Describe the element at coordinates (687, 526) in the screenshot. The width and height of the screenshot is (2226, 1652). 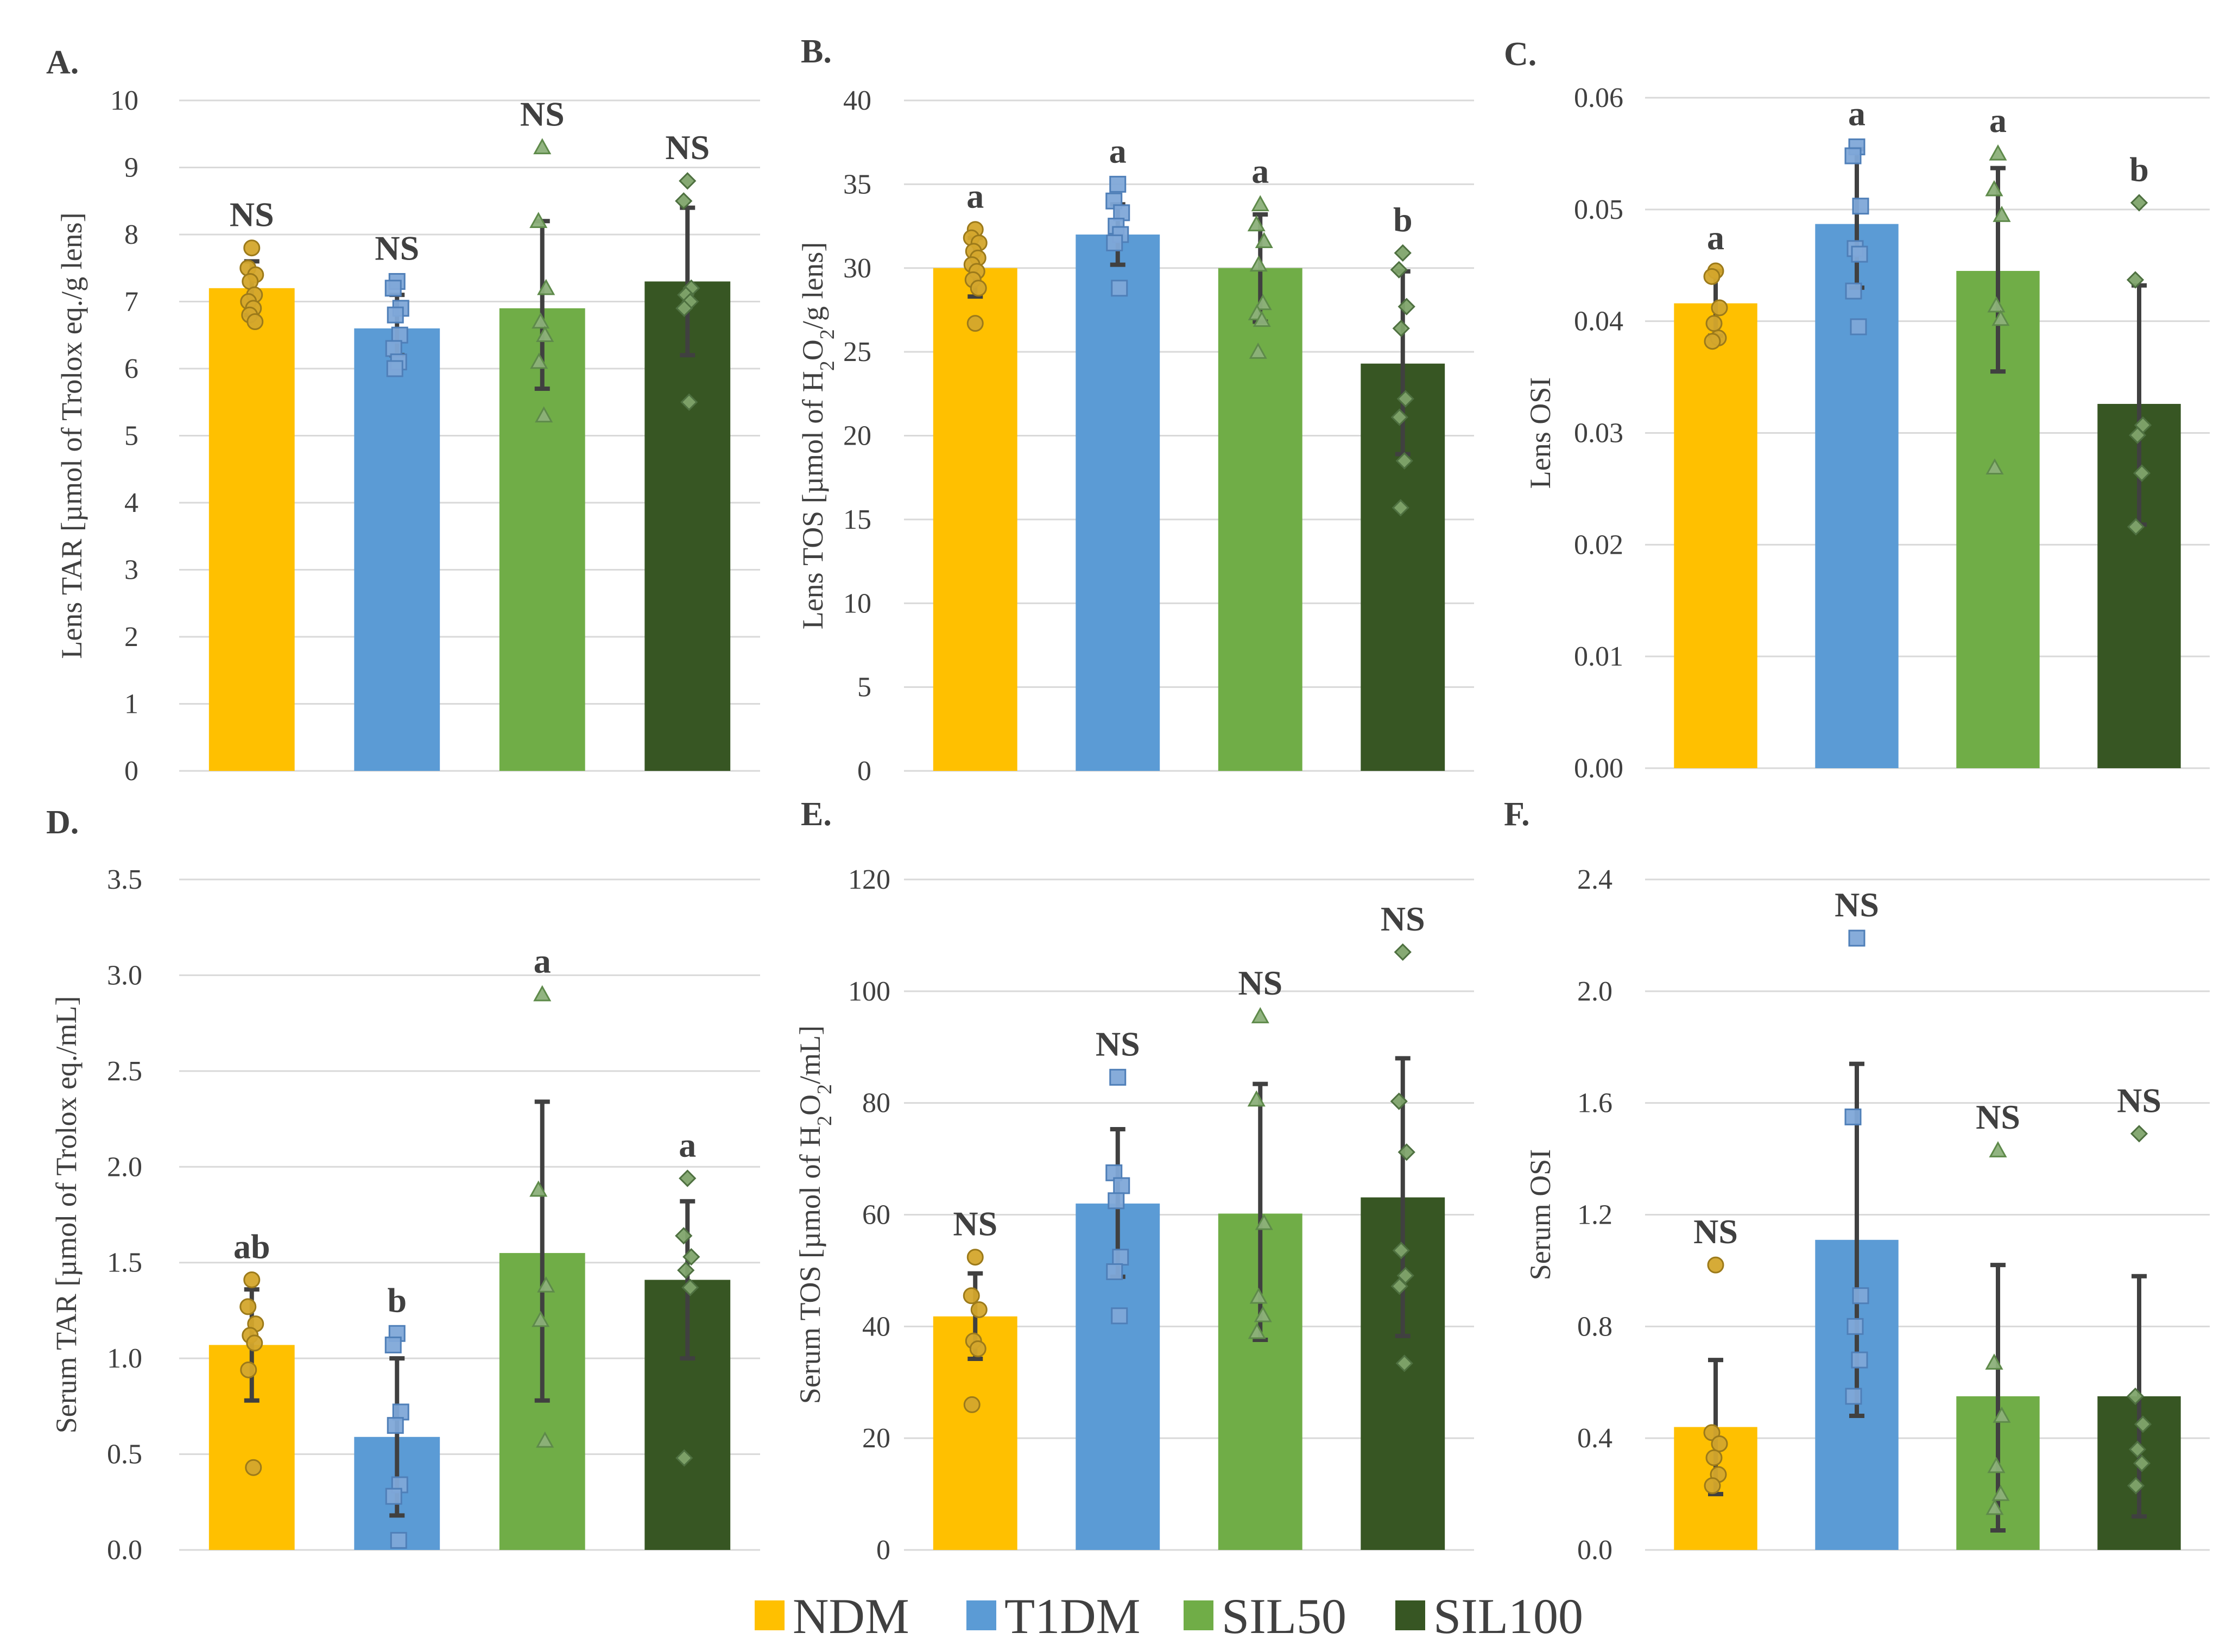
I see `bar-a-sil100` at that location.